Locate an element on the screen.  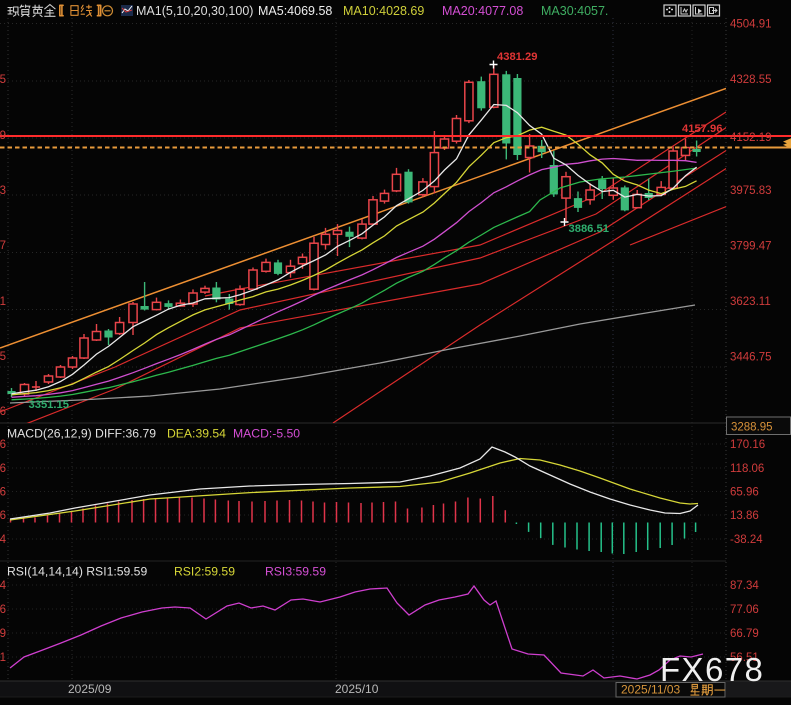
svg-text: MA30:4057. is located at coordinates (574, 11).